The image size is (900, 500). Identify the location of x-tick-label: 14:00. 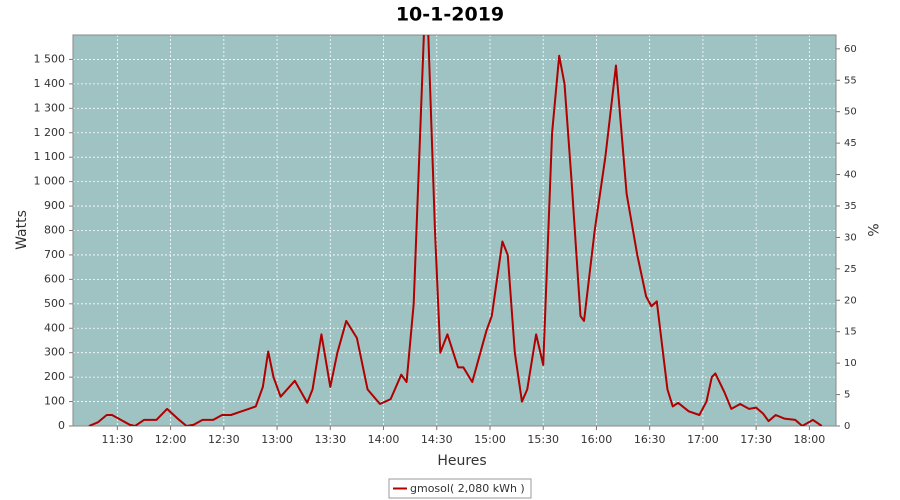
(384, 439).